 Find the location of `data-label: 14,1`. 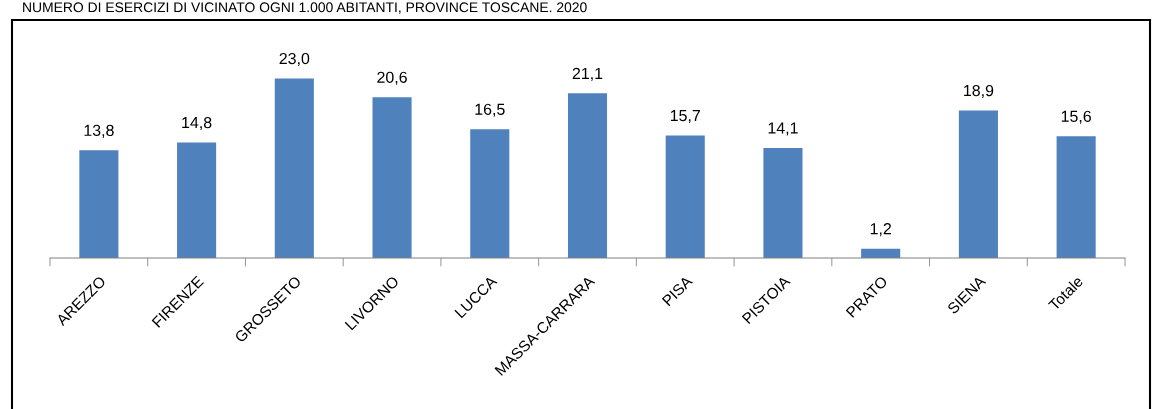

data-label: 14,1 is located at coordinates (783, 129).